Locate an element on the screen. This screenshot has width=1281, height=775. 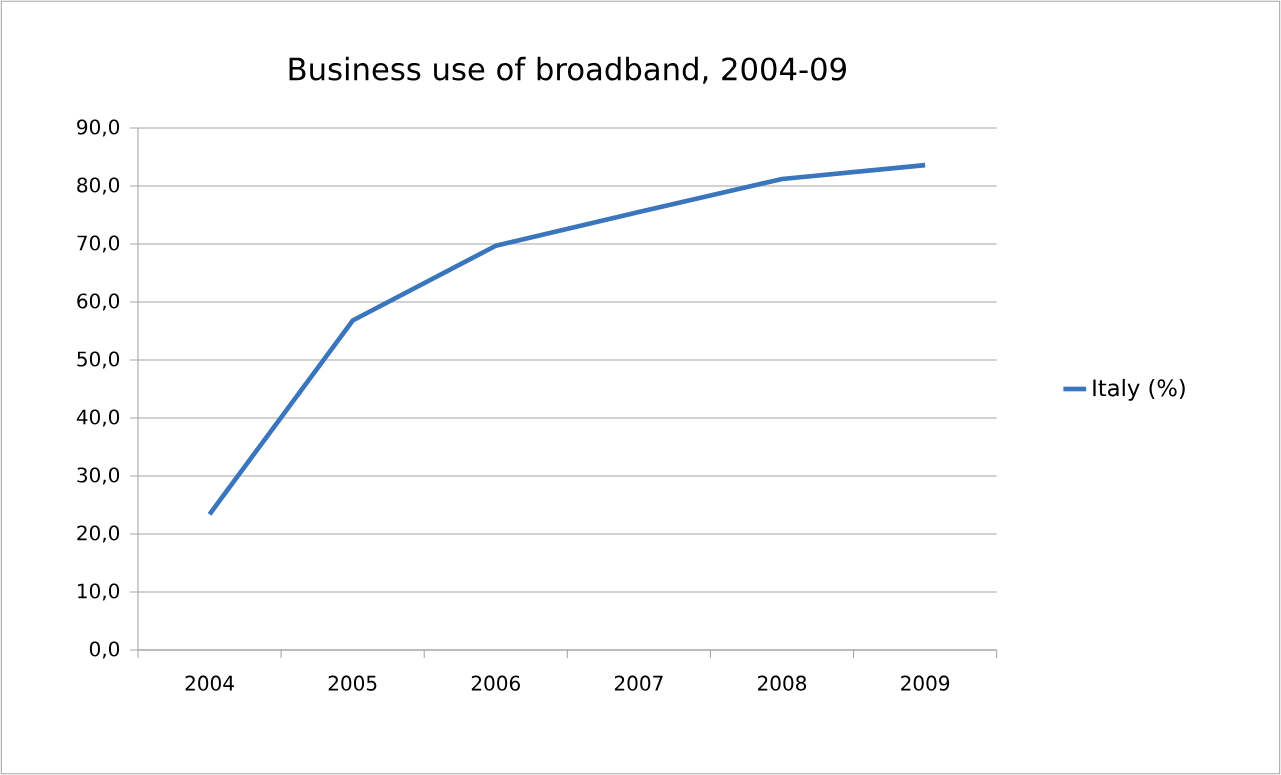
x-tick-label: 2009 is located at coordinates (925, 683).